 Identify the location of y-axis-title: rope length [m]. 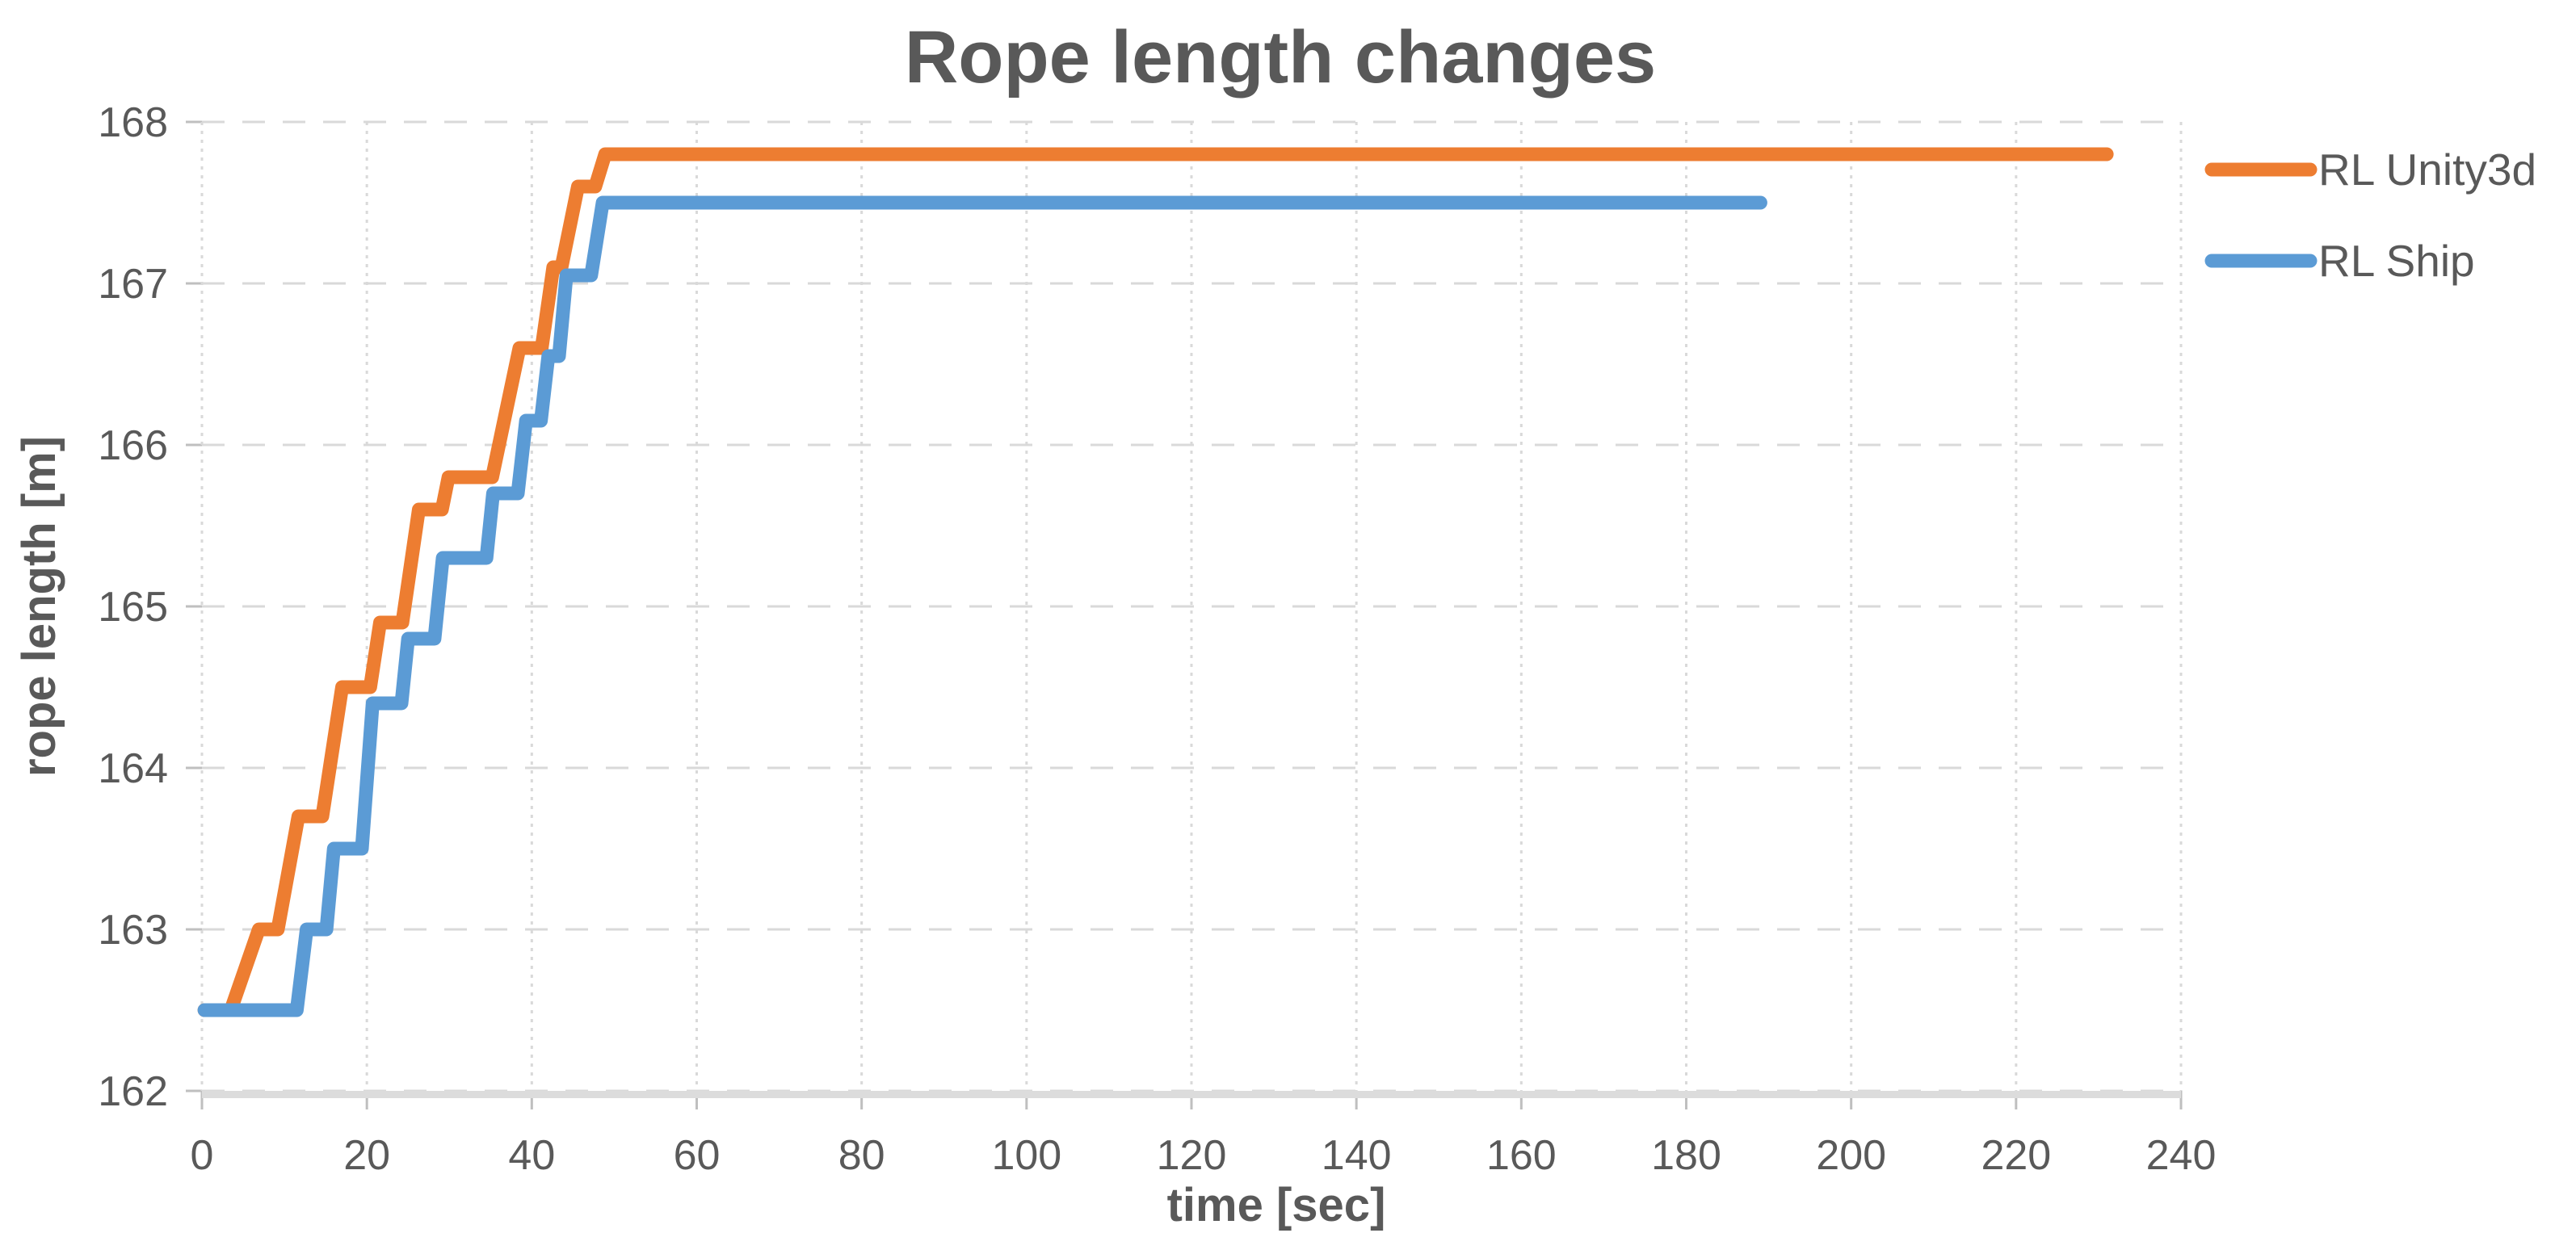
(39, 606).